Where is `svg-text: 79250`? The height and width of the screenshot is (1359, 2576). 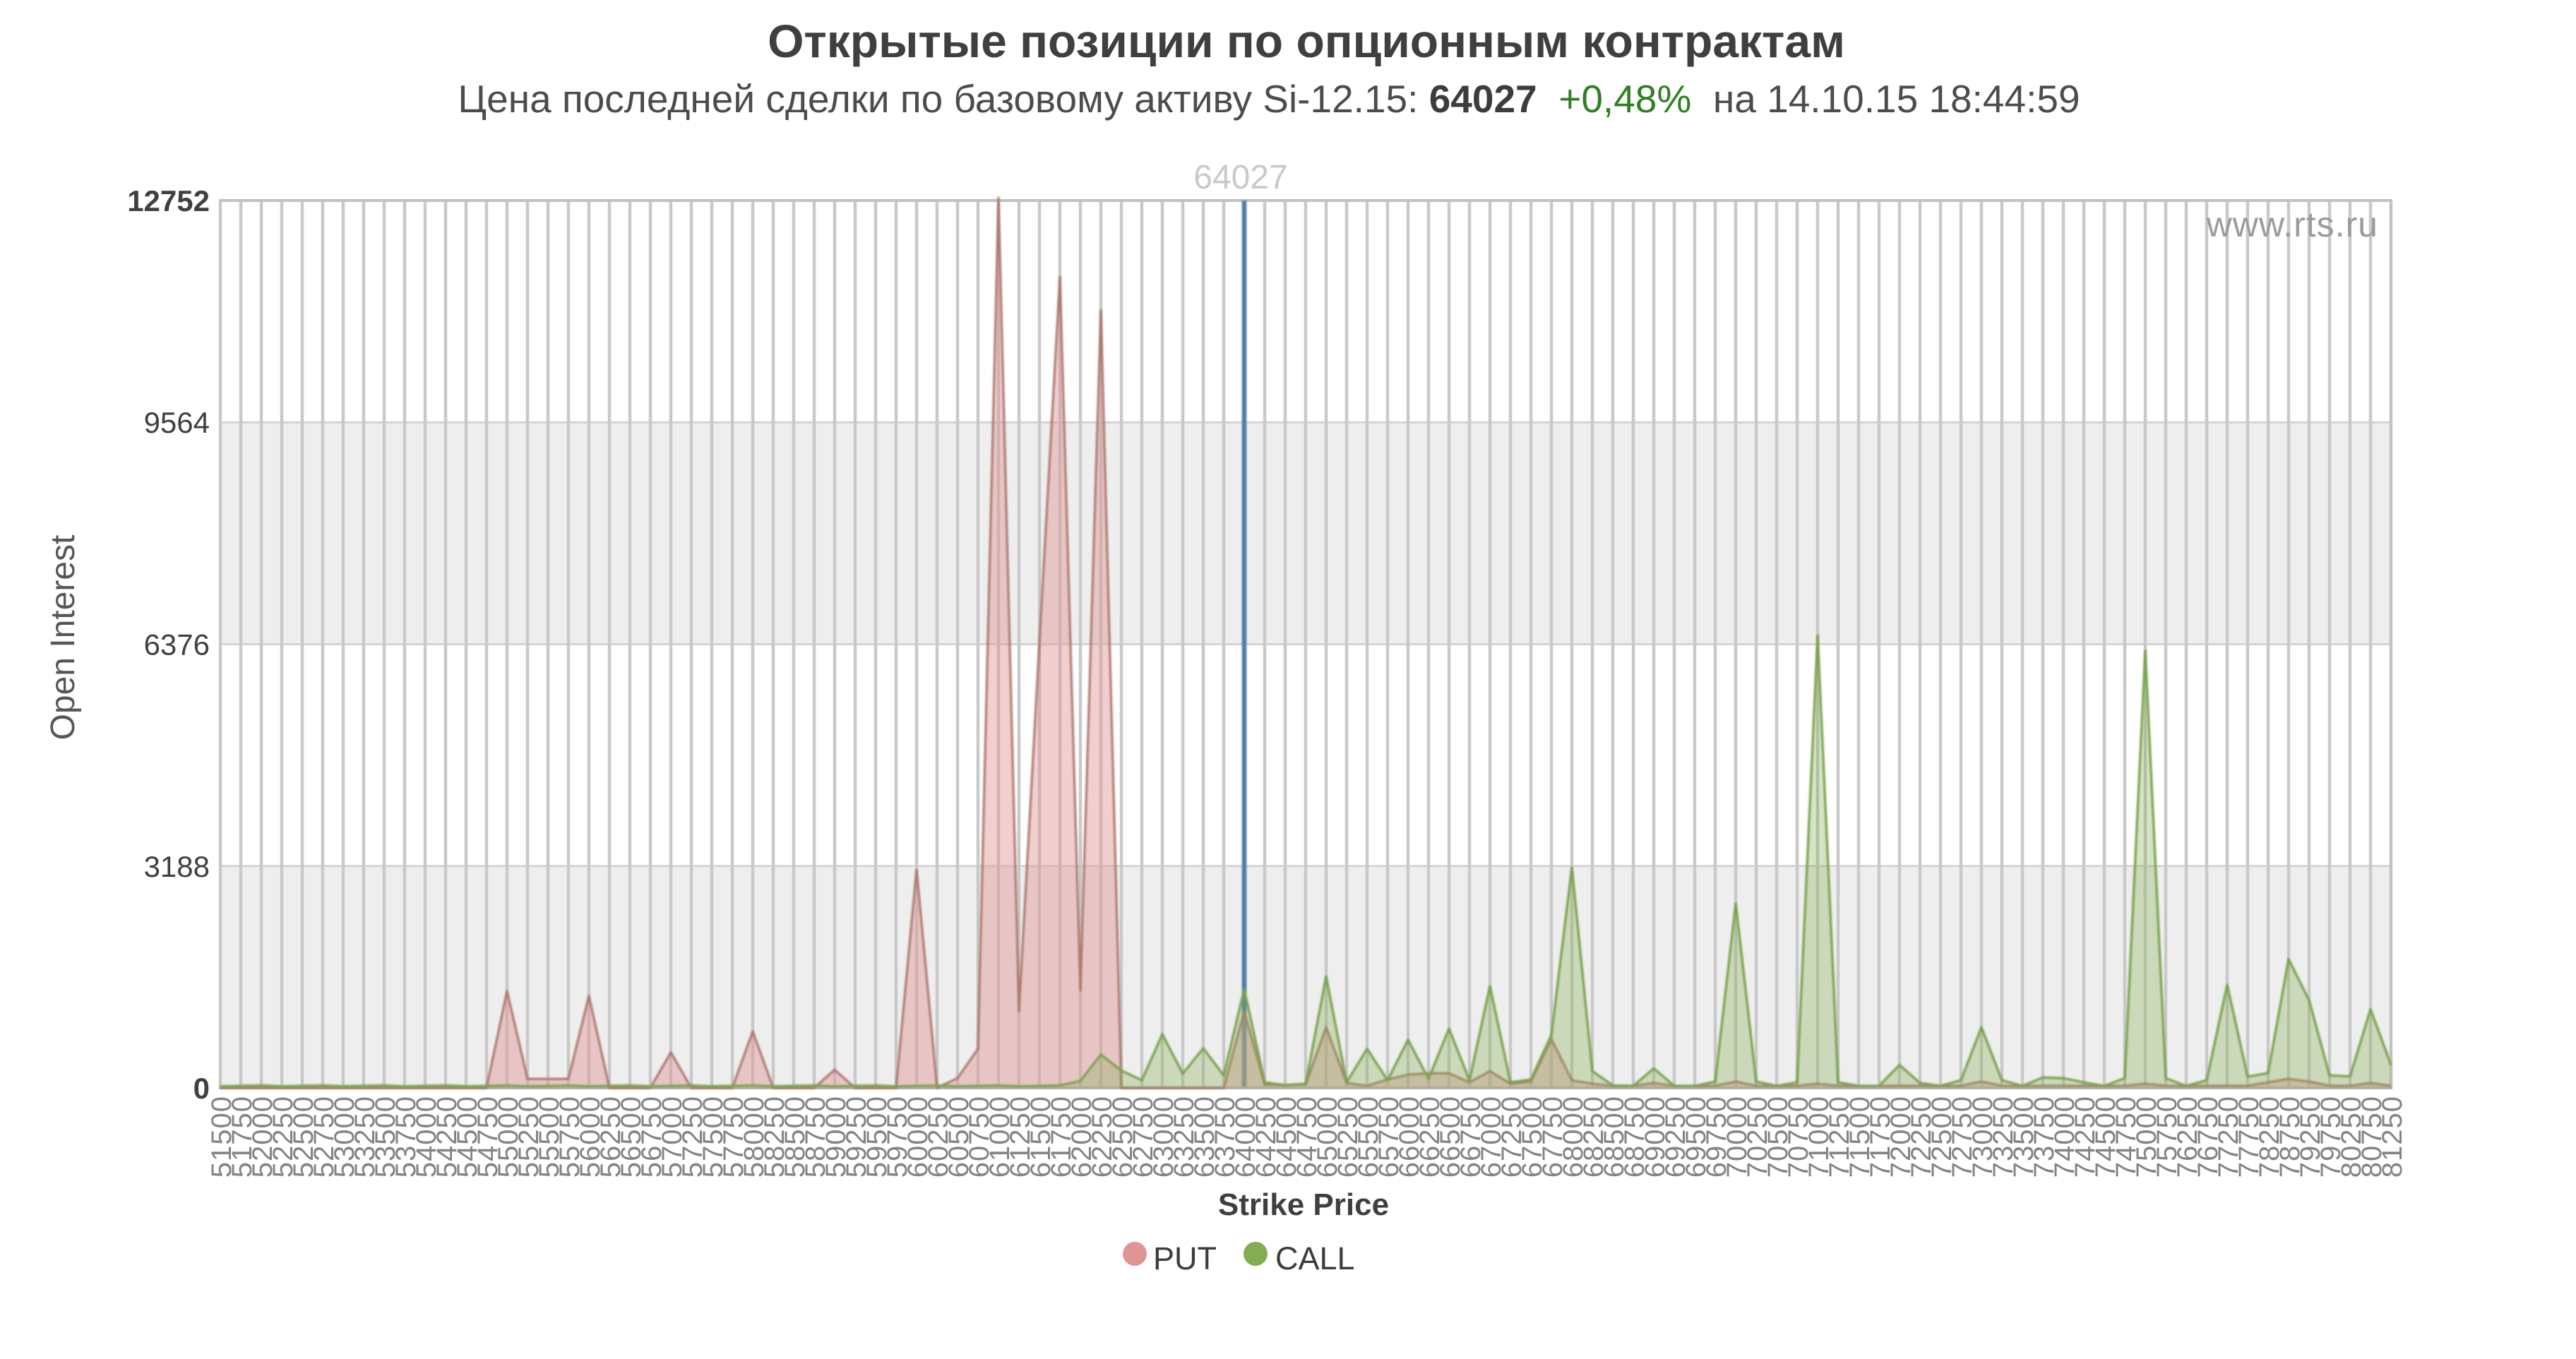 svg-text: 79250 is located at coordinates (2310, 1137).